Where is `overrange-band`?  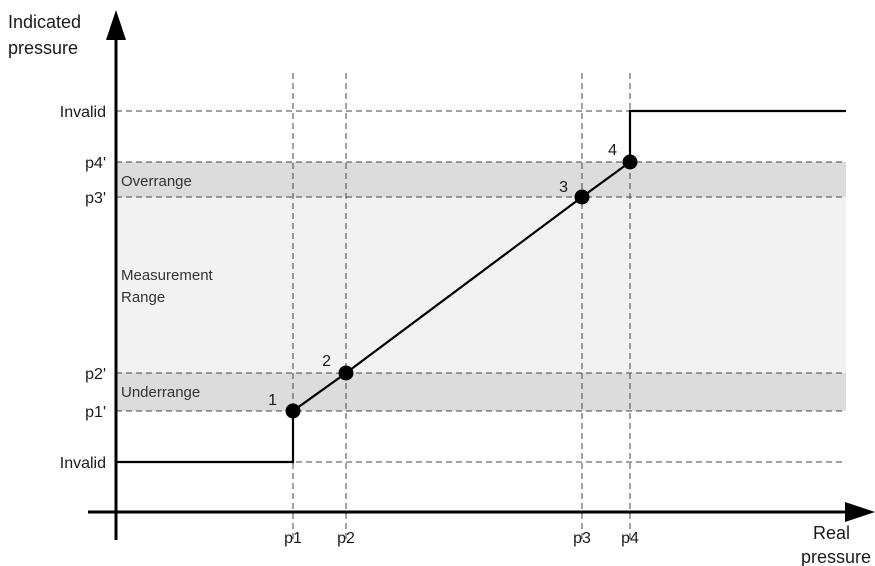 overrange-band is located at coordinates (481, 179).